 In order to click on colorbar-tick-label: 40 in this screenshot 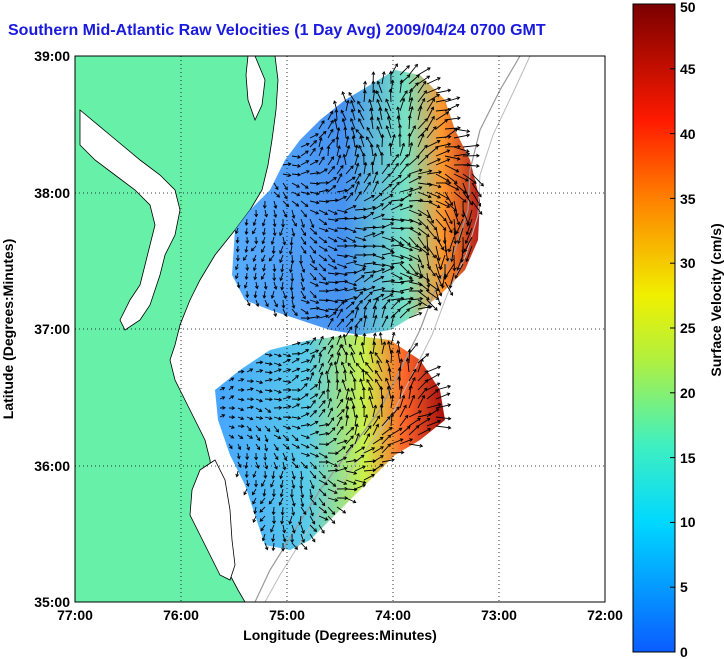, I will do `click(688, 134)`.